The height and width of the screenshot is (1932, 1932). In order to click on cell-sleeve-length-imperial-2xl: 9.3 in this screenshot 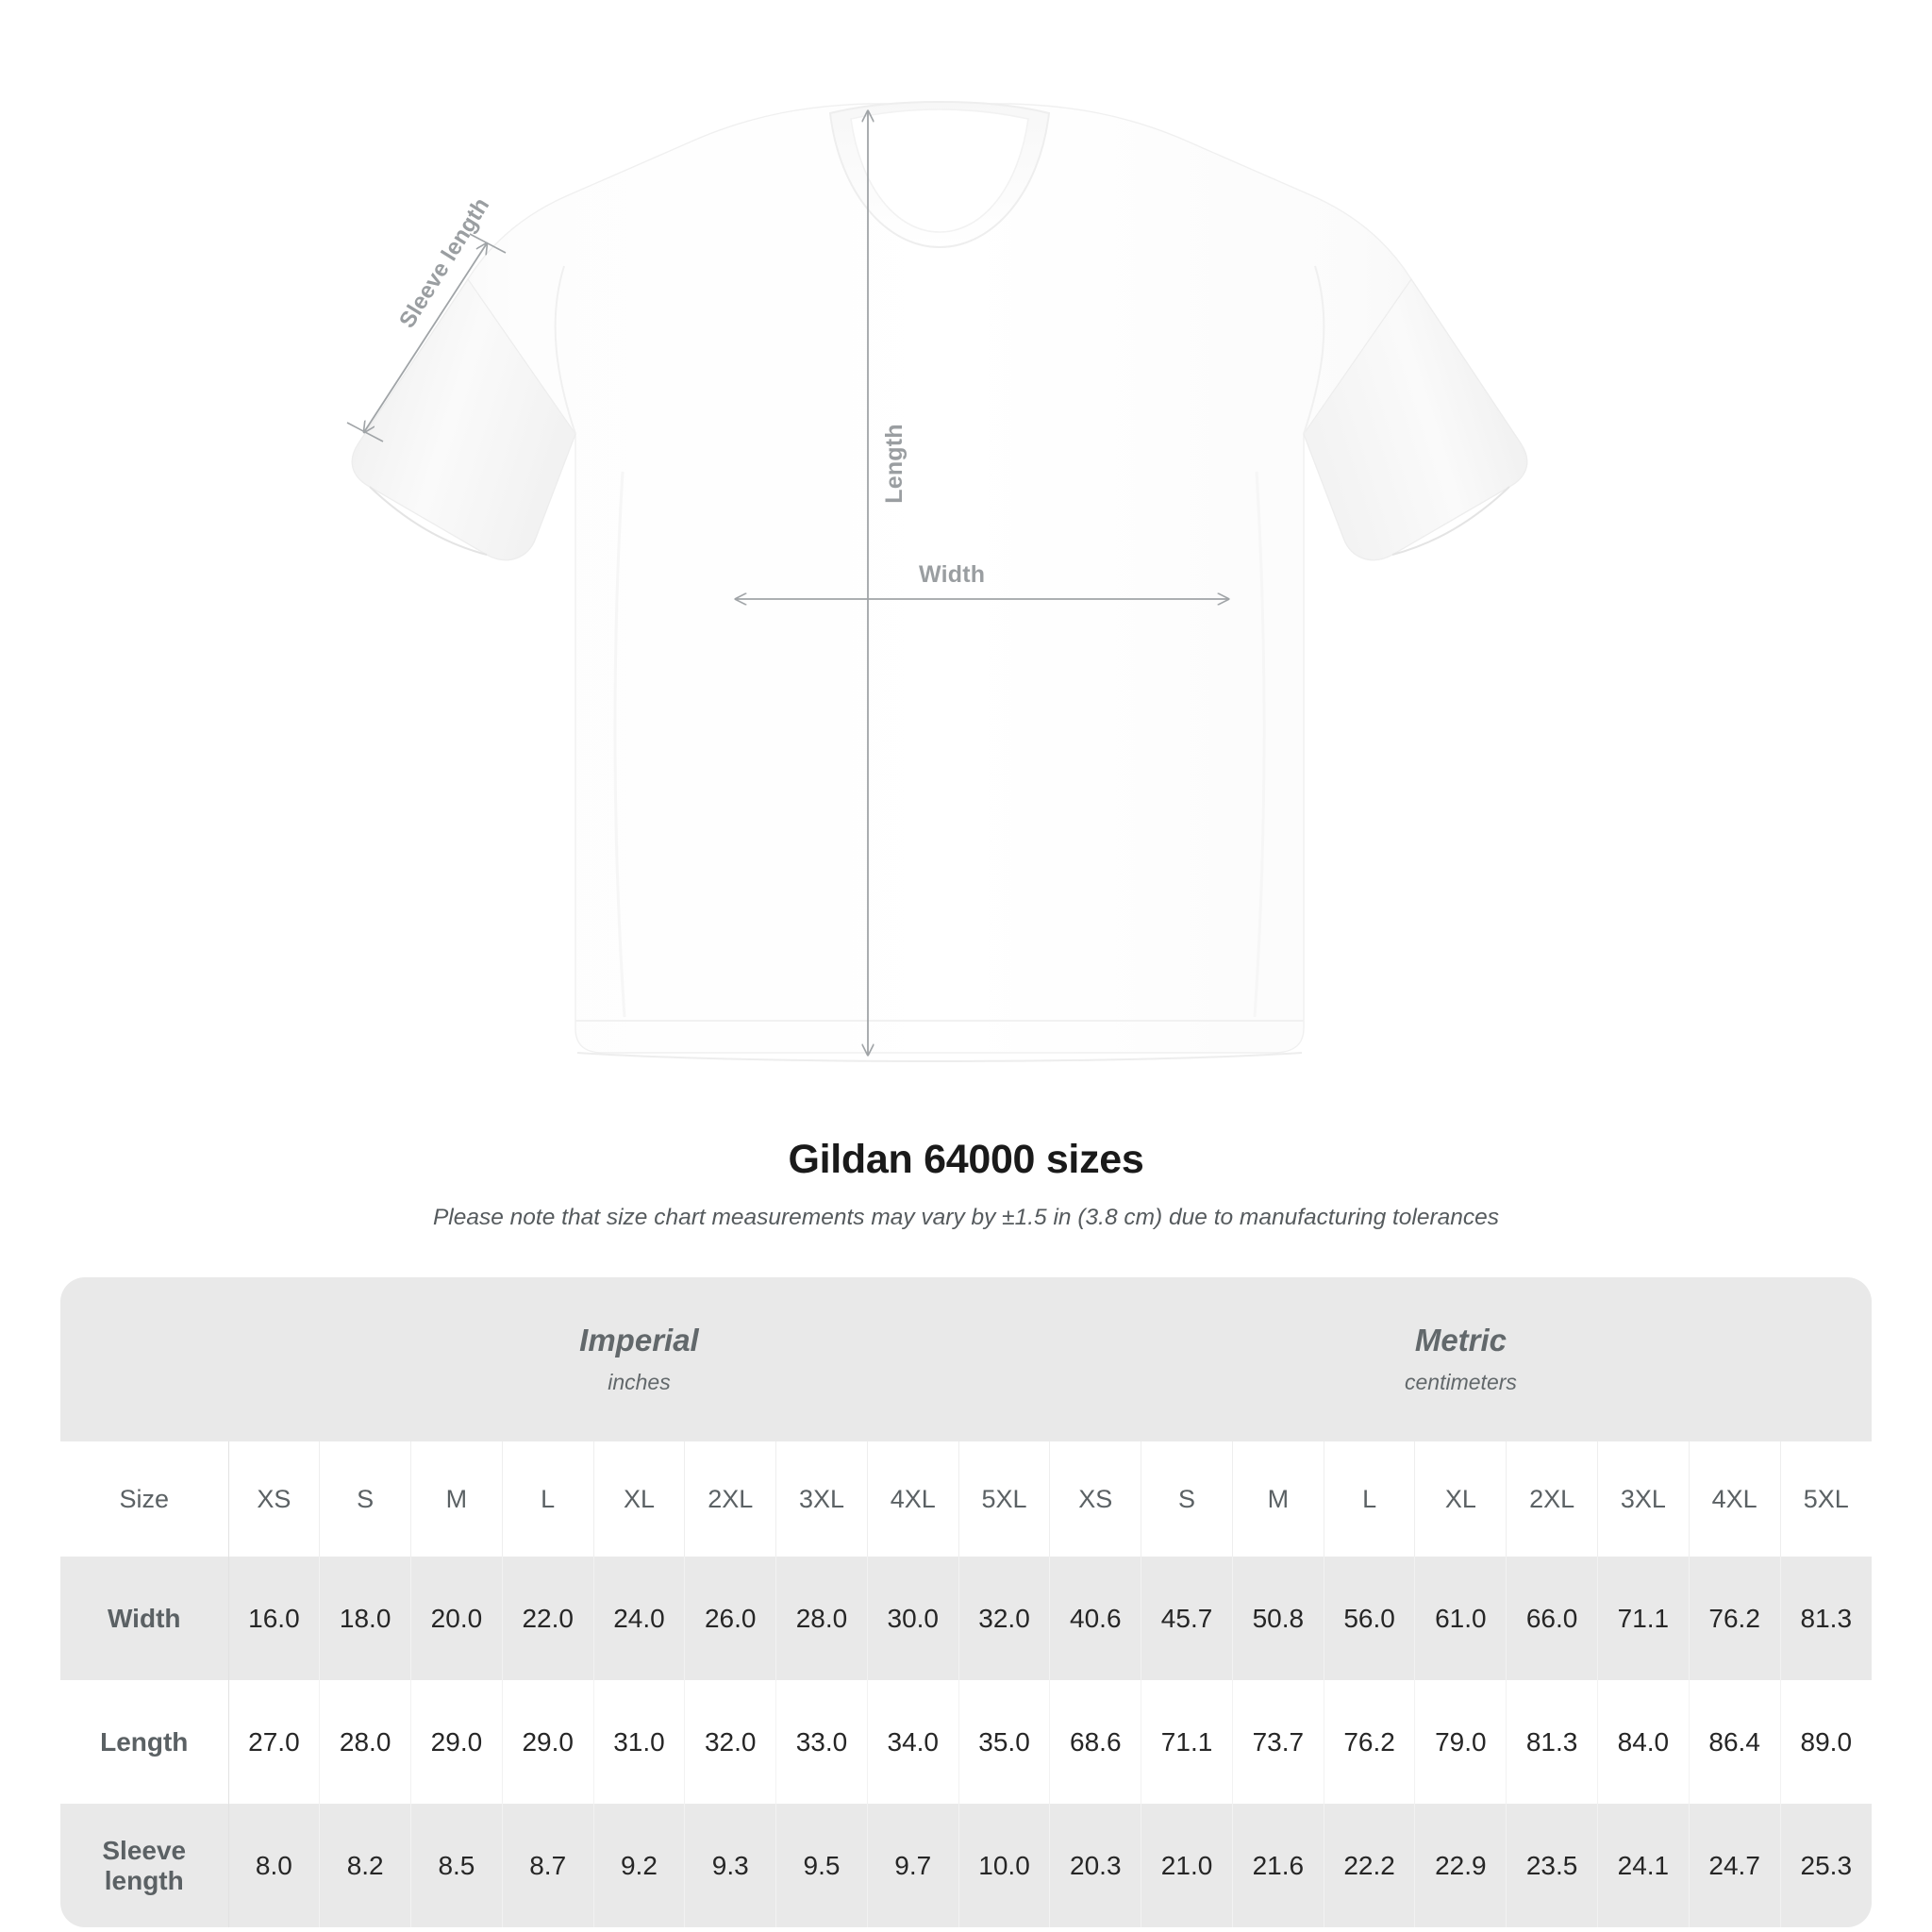, I will do `click(730, 1866)`.